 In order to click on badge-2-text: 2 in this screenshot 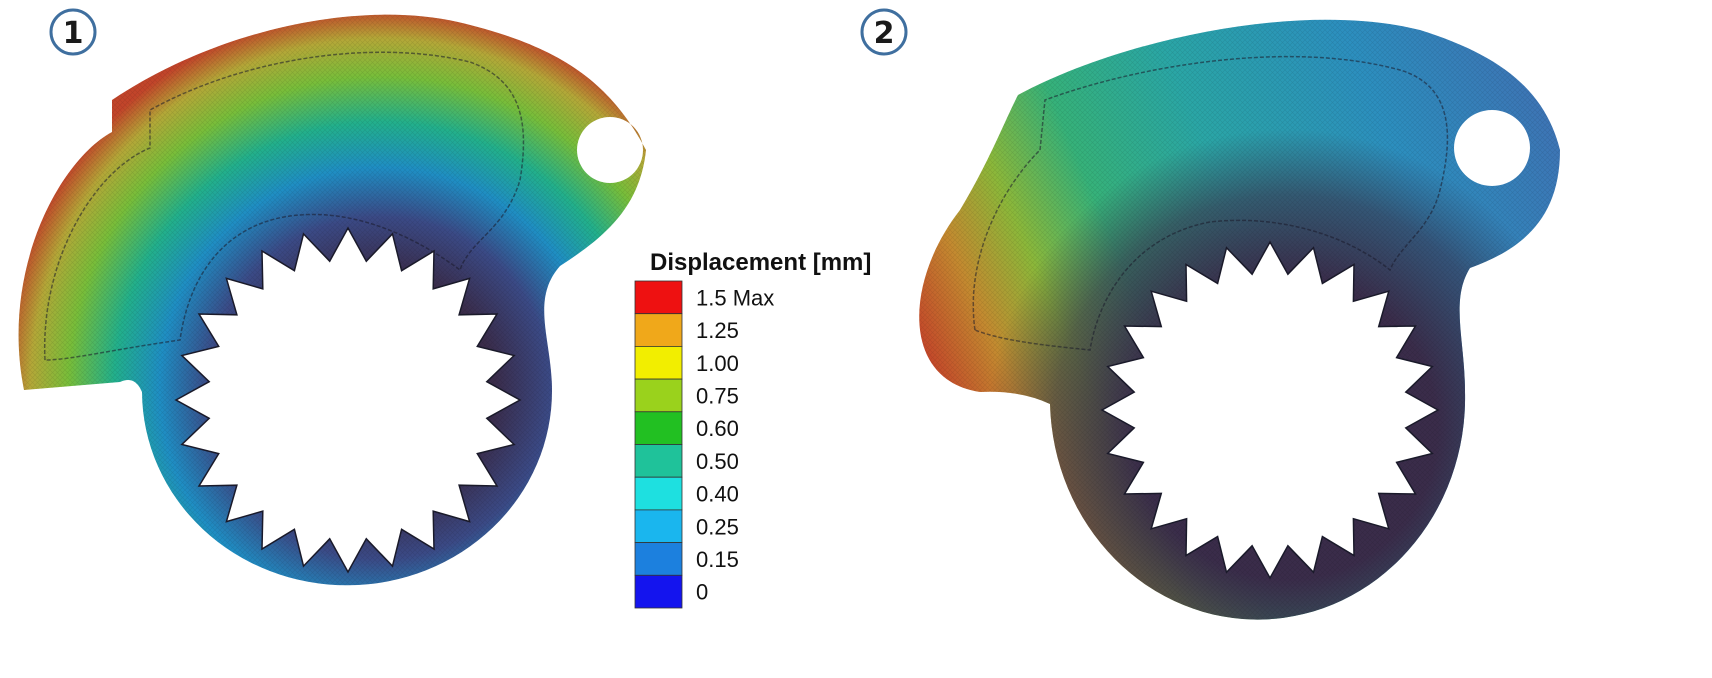, I will do `click(884, 33)`.